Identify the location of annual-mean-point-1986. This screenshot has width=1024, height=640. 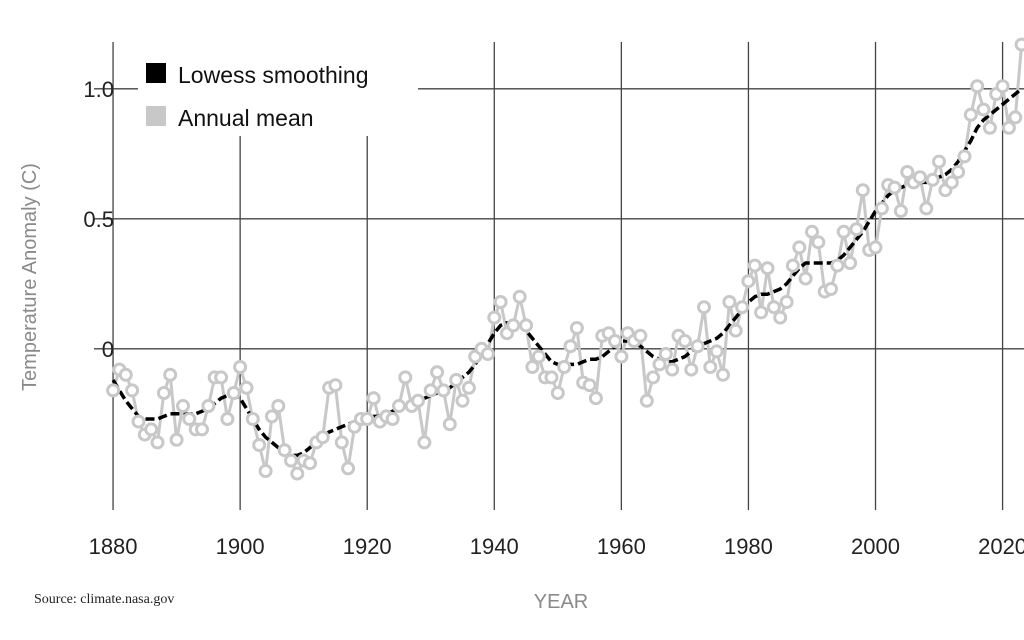
(786, 302).